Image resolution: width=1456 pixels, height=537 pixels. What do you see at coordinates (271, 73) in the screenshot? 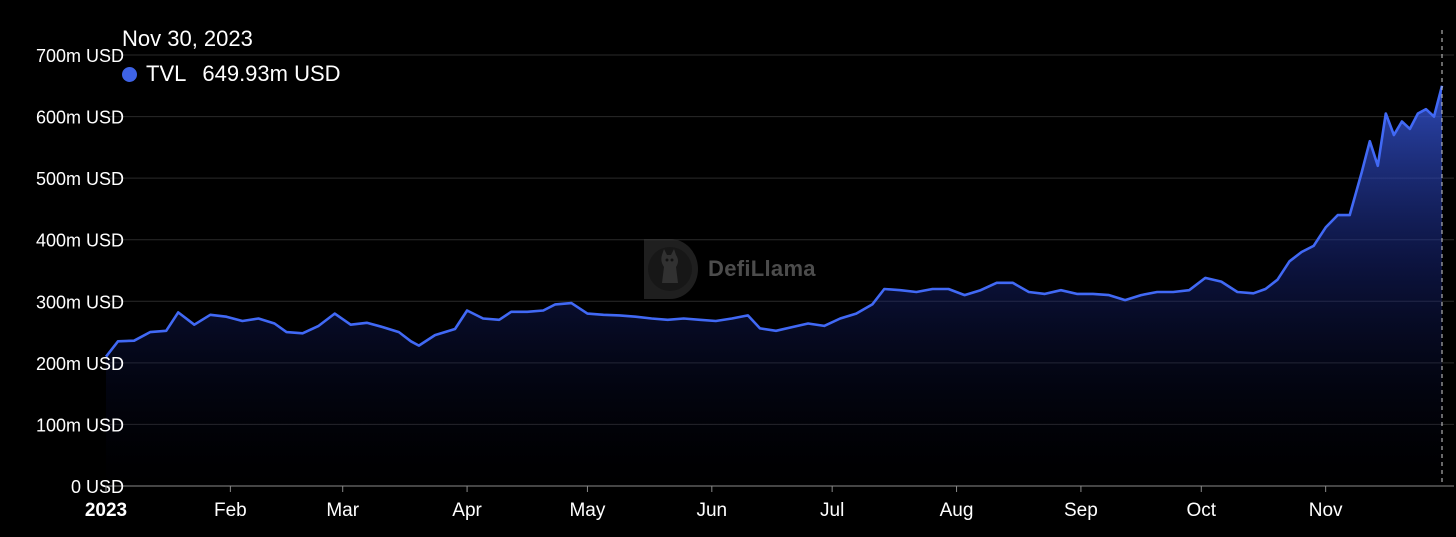
I see `tooltip-value: 649.93m USD` at bounding box center [271, 73].